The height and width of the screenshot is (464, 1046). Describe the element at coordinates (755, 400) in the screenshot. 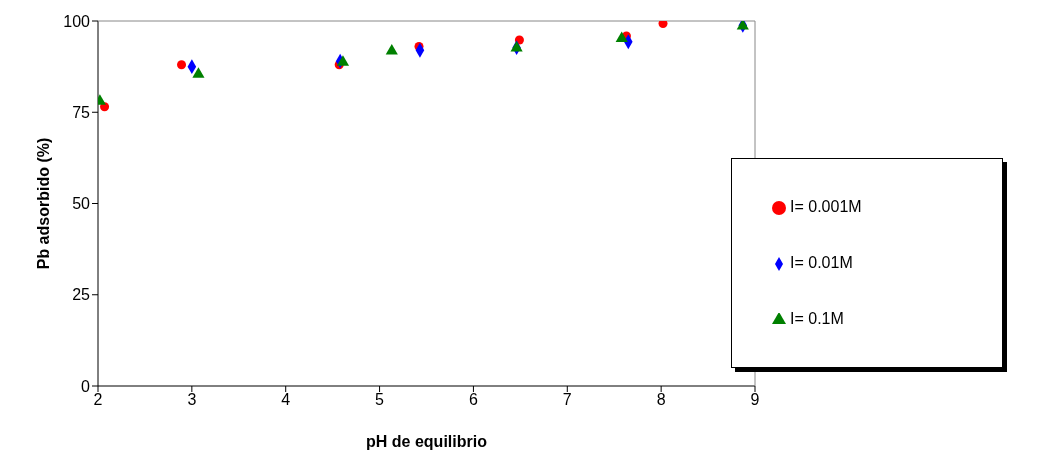

I see `x-tick-label: 9` at that location.